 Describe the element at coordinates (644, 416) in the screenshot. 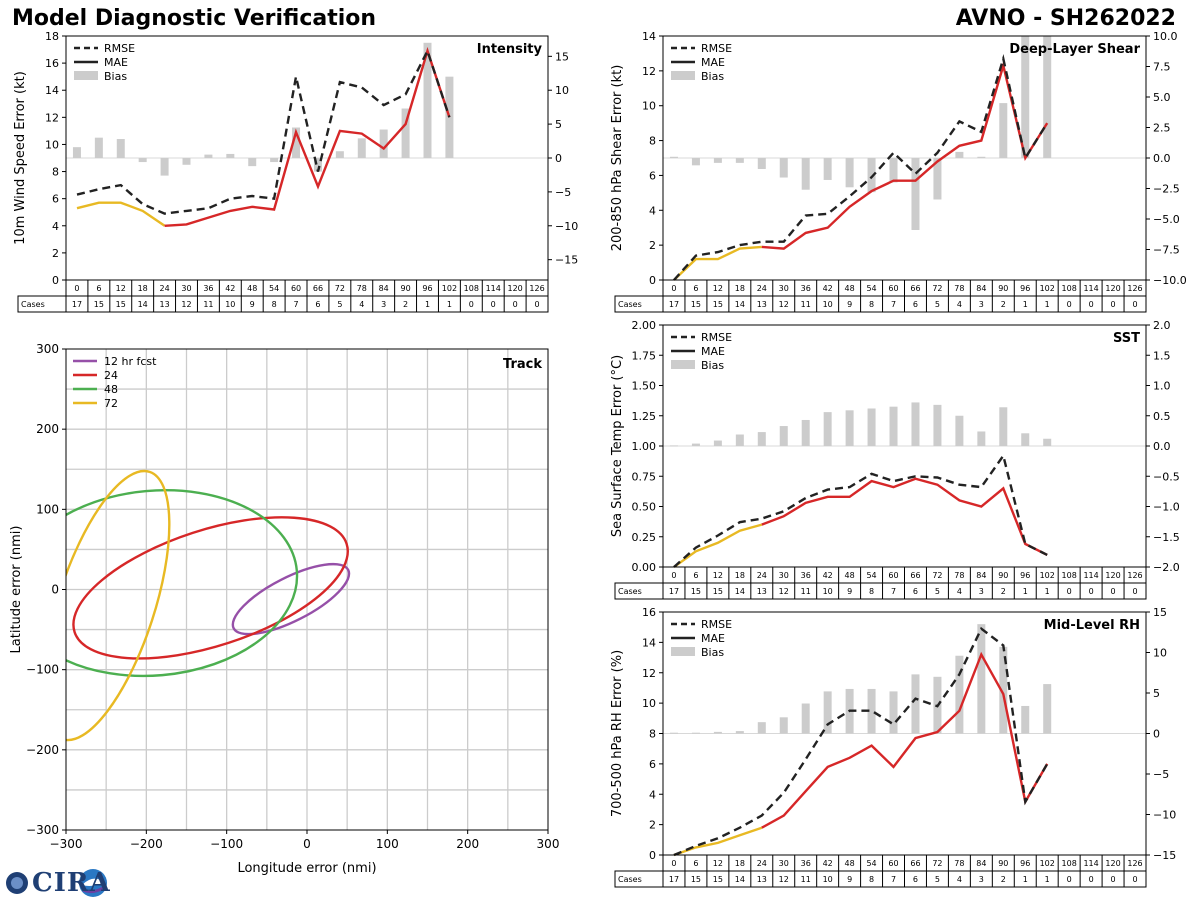

I see `y-tick-label: 1.25` at that location.